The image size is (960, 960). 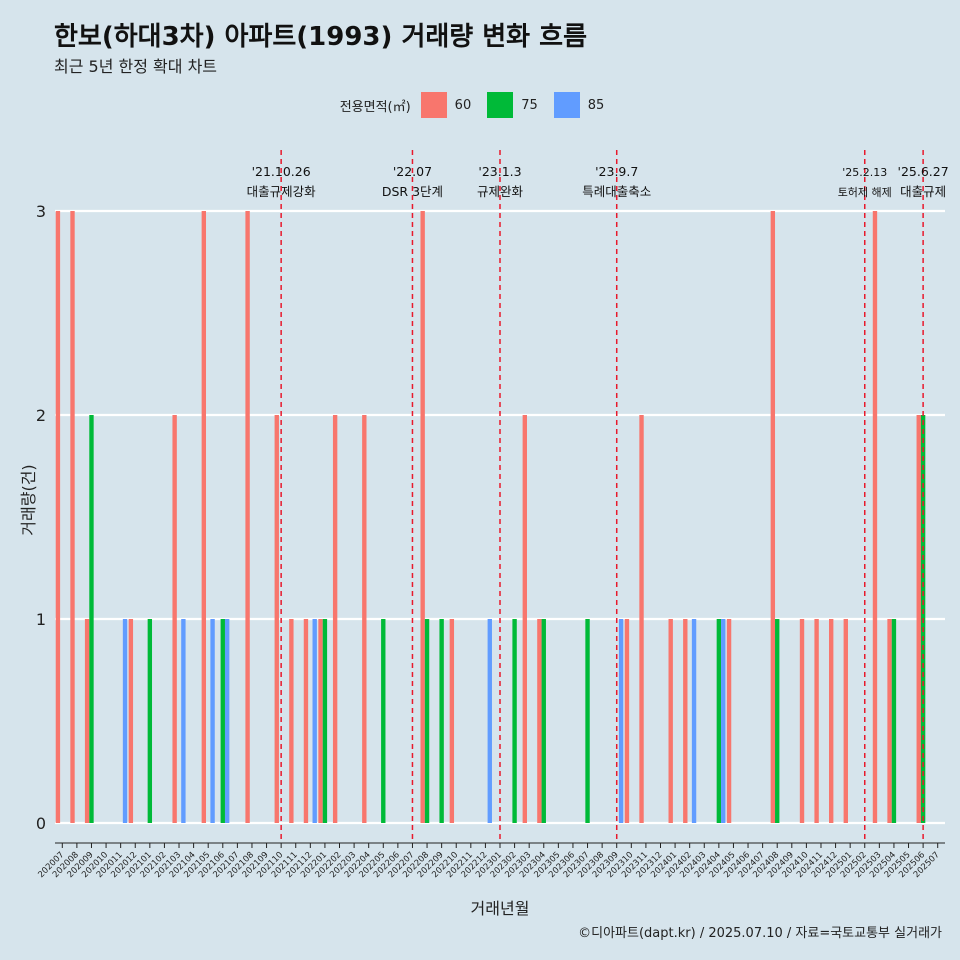 I want to click on event-desc-label-1: DSR 3단계, so click(x=412, y=191).